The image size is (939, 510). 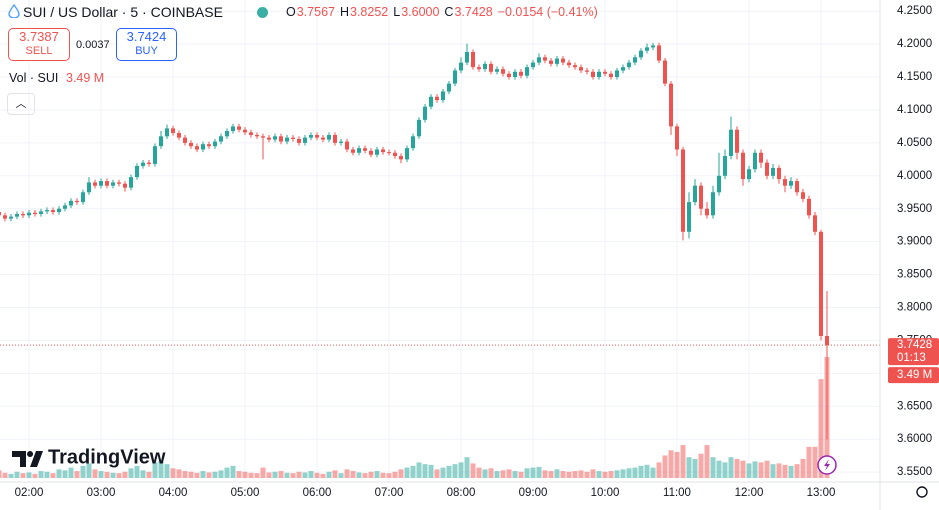 I want to click on sell-button: 3.7387 SELL, so click(x=39, y=44).